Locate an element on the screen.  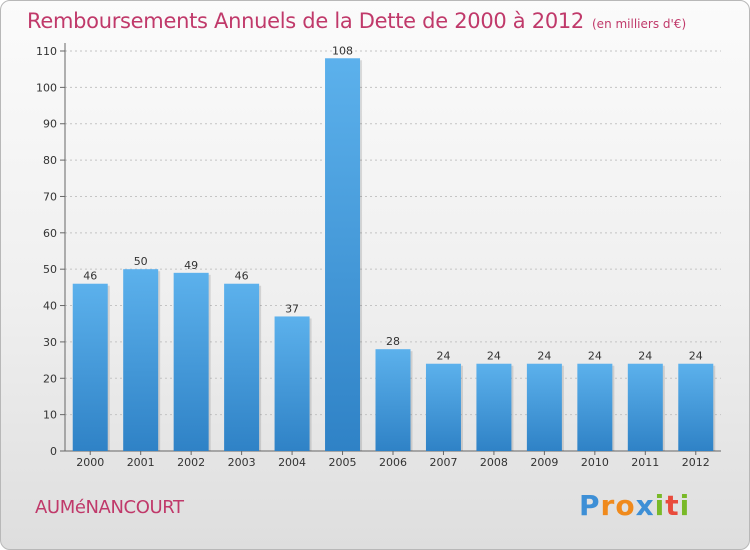
x-tick-label-2011: 2011 is located at coordinates (645, 462).